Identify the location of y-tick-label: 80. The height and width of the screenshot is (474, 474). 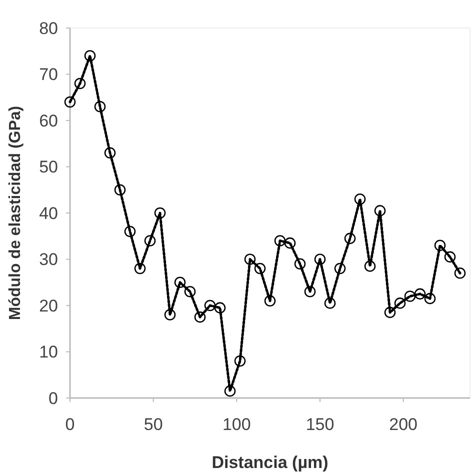
(48, 28).